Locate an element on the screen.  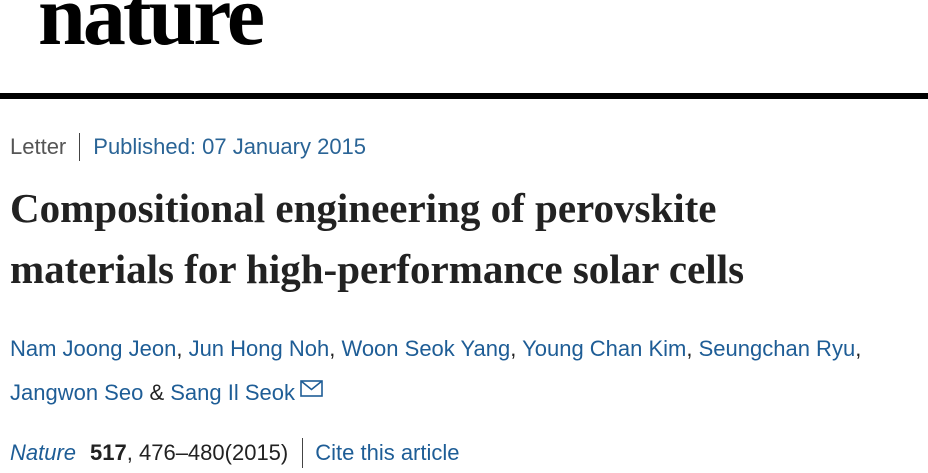
publication-year: (2015) is located at coordinates (256, 452).